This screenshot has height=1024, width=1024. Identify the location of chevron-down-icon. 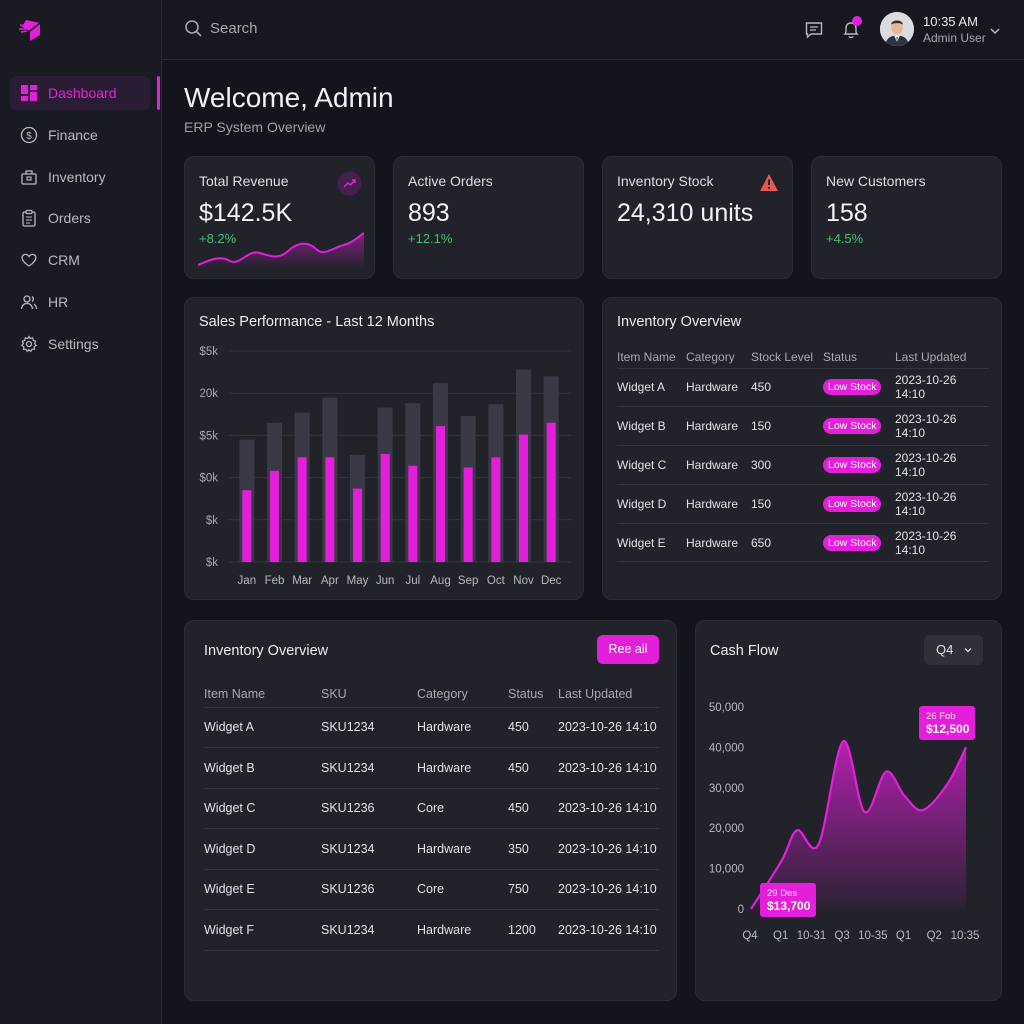
(995, 31).